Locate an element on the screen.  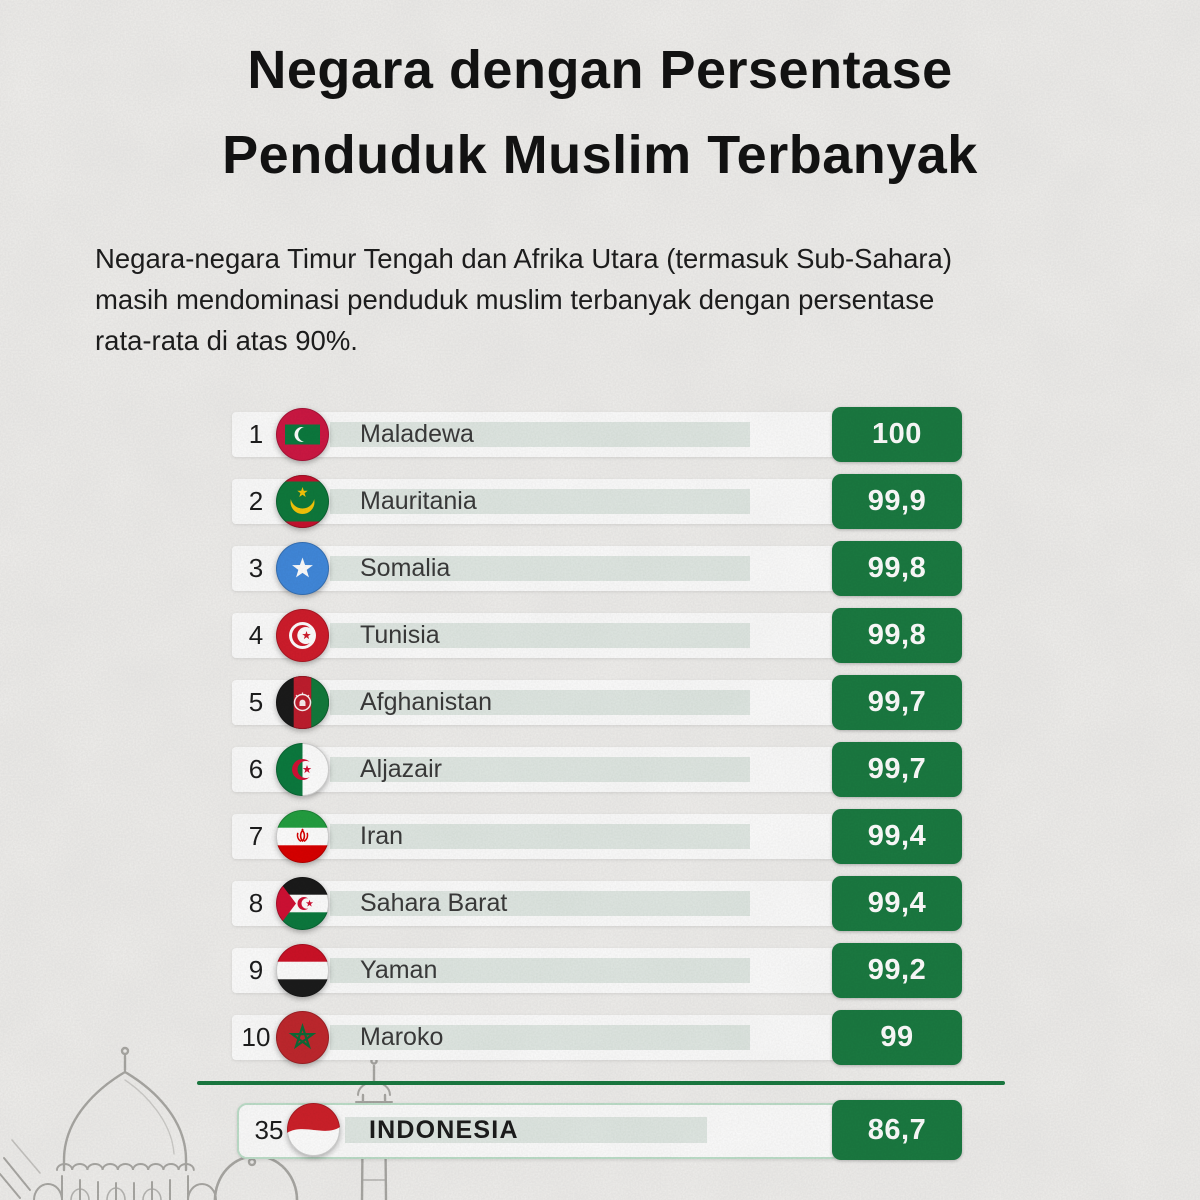
country-name-label: Somalia is located at coordinates (405, 568).